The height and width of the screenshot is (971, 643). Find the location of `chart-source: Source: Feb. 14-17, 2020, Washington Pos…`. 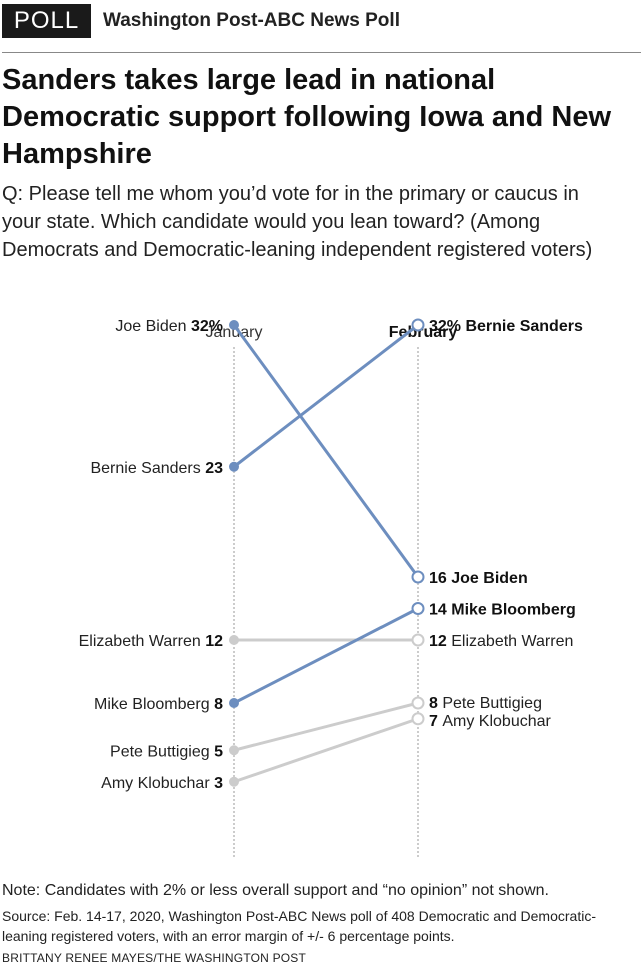

chart-source: Source: Feb. 14-17, 2020, Washington Pos… is located at coordinates (299, 926).